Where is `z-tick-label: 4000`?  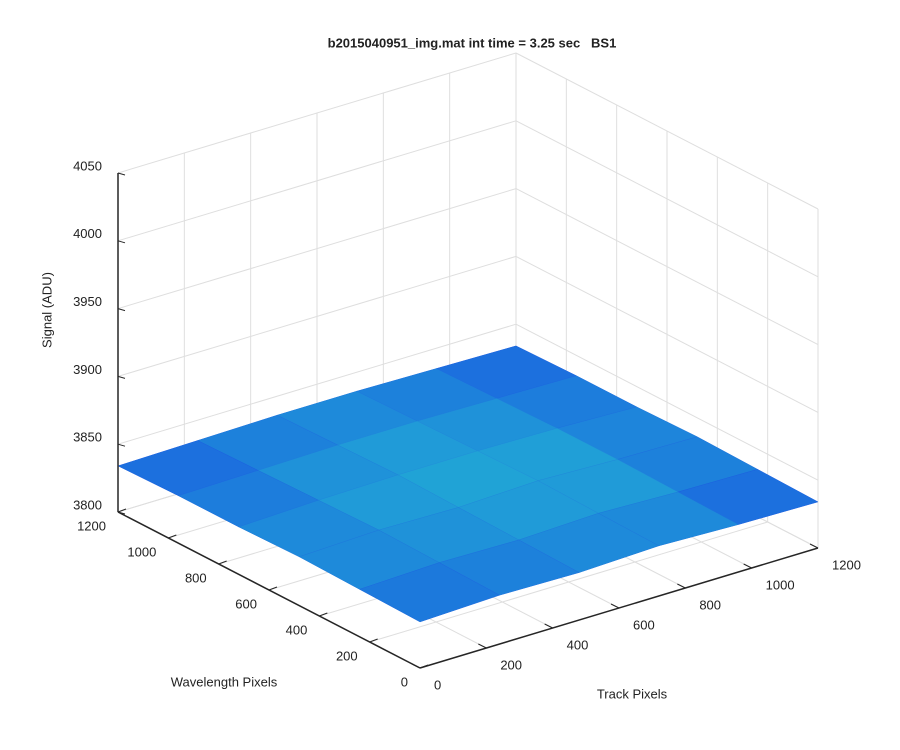 z-tick-label: 4000 is located at coordinates (87, 233).